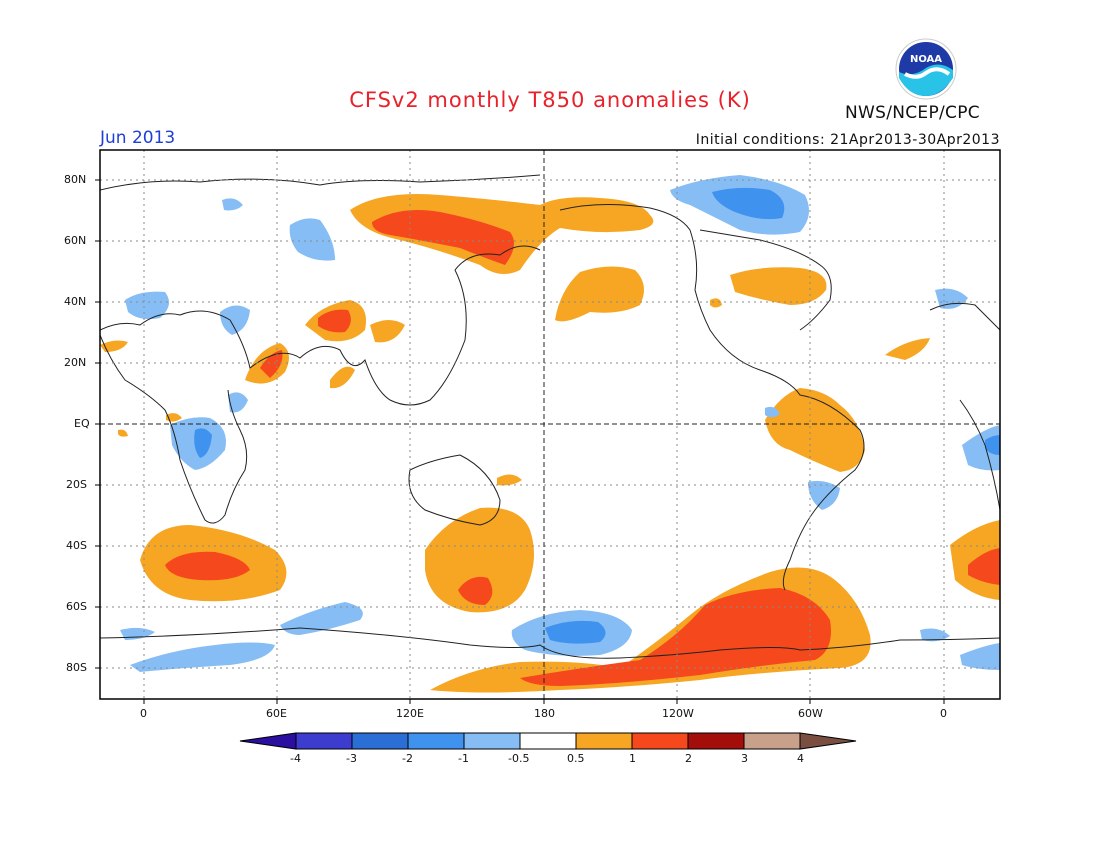 The height and width of the screenshot is (850, 1100). Describe the element at coordinates (76, 667) in the screenshot. I see `lat-label: 80S` at that location.